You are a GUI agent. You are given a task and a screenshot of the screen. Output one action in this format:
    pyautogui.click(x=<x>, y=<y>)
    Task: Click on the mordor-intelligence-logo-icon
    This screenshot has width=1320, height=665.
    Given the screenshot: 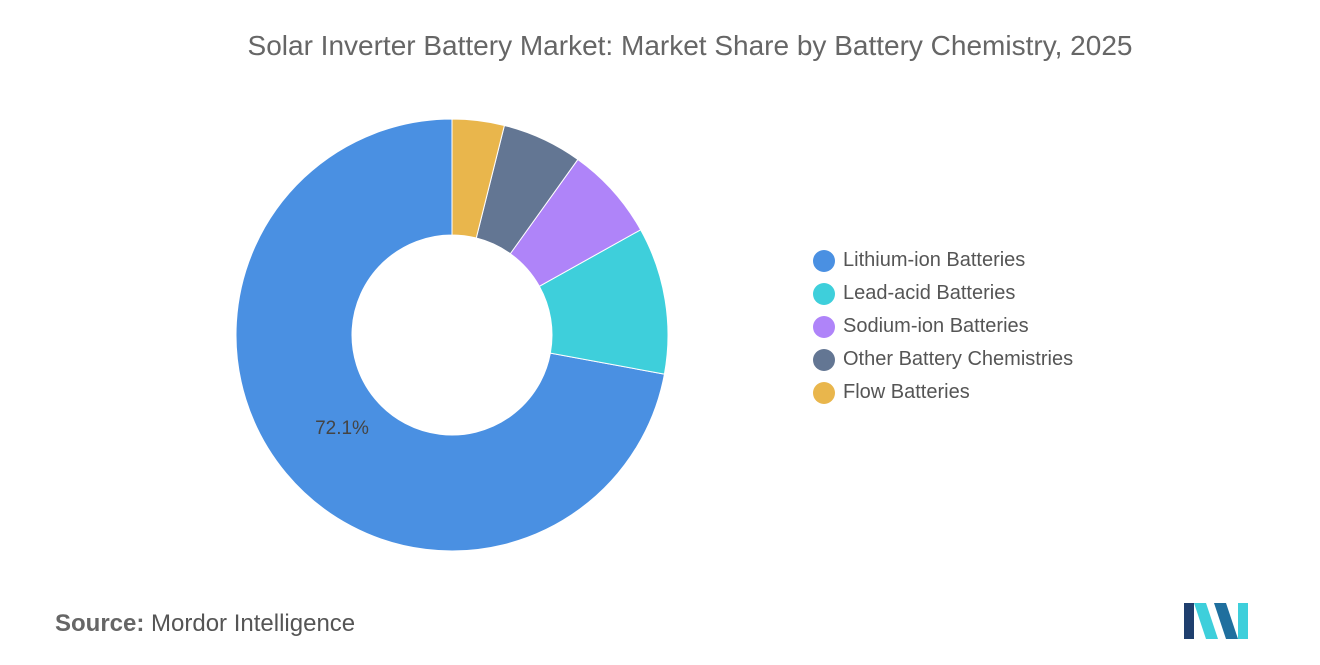 What is the action you would take?
    pyautogui.click(x=1216, y=621)
    